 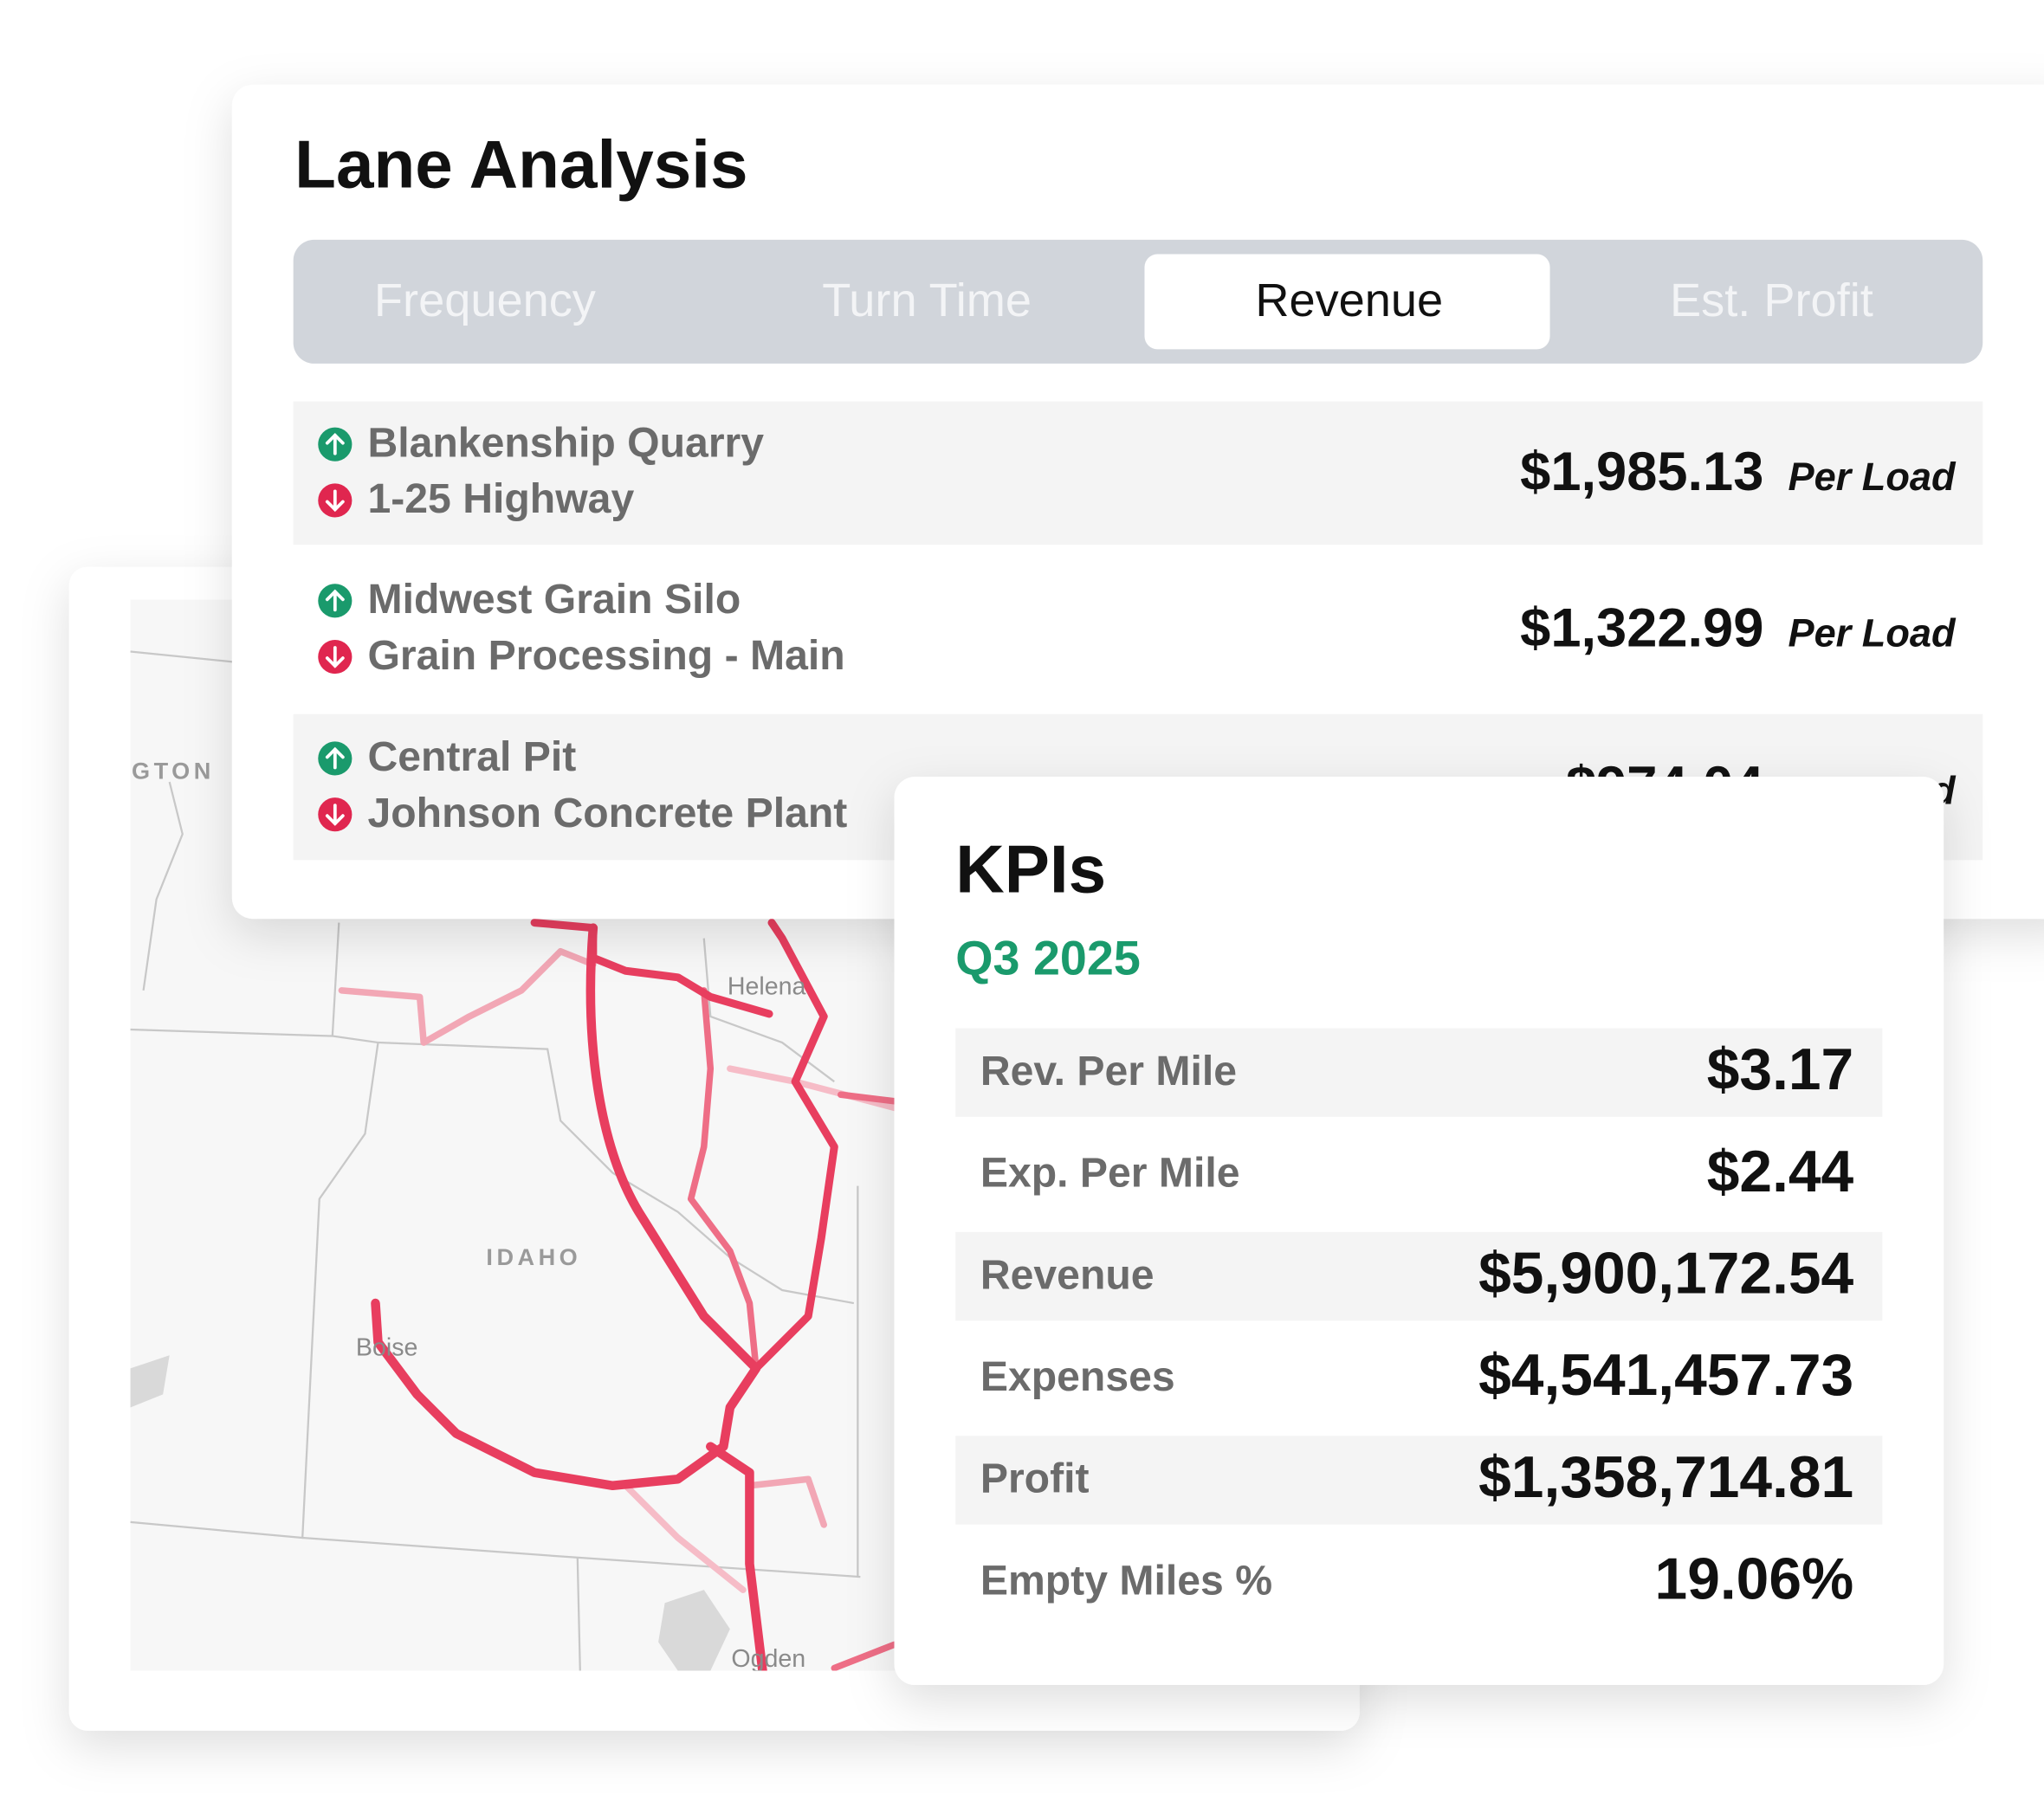 I want to click on lane-origin: Midwest Grain Silo, so click(x=554, y=600).